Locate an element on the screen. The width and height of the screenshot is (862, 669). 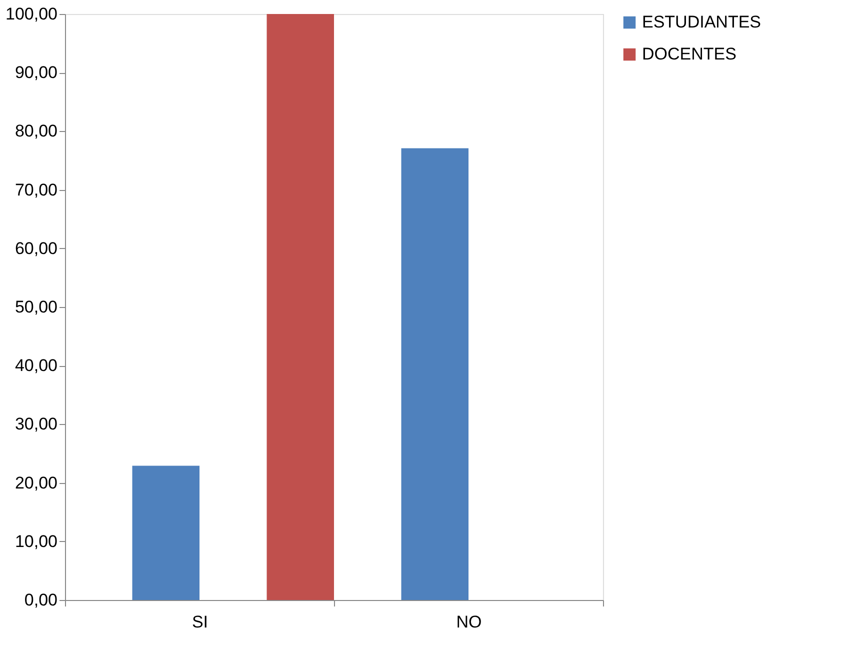
legend-label: ESTUDIANTES is located at coordinates (702, 22).